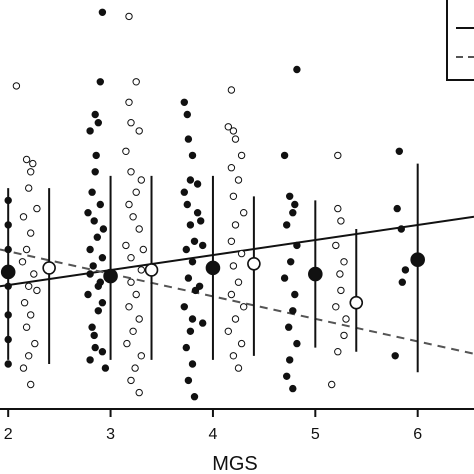 This screenshot has height=474, width=474. Describe the element at coordinates (212, 434) in the screenshot. I see `x-tick-label: 4` at that location.